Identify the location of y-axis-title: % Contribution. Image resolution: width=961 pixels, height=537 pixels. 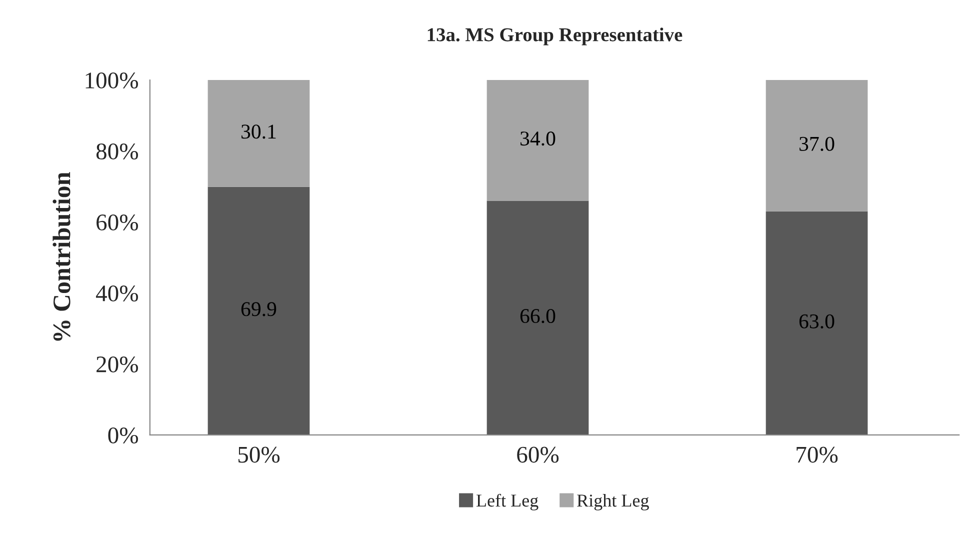
(61, 256).